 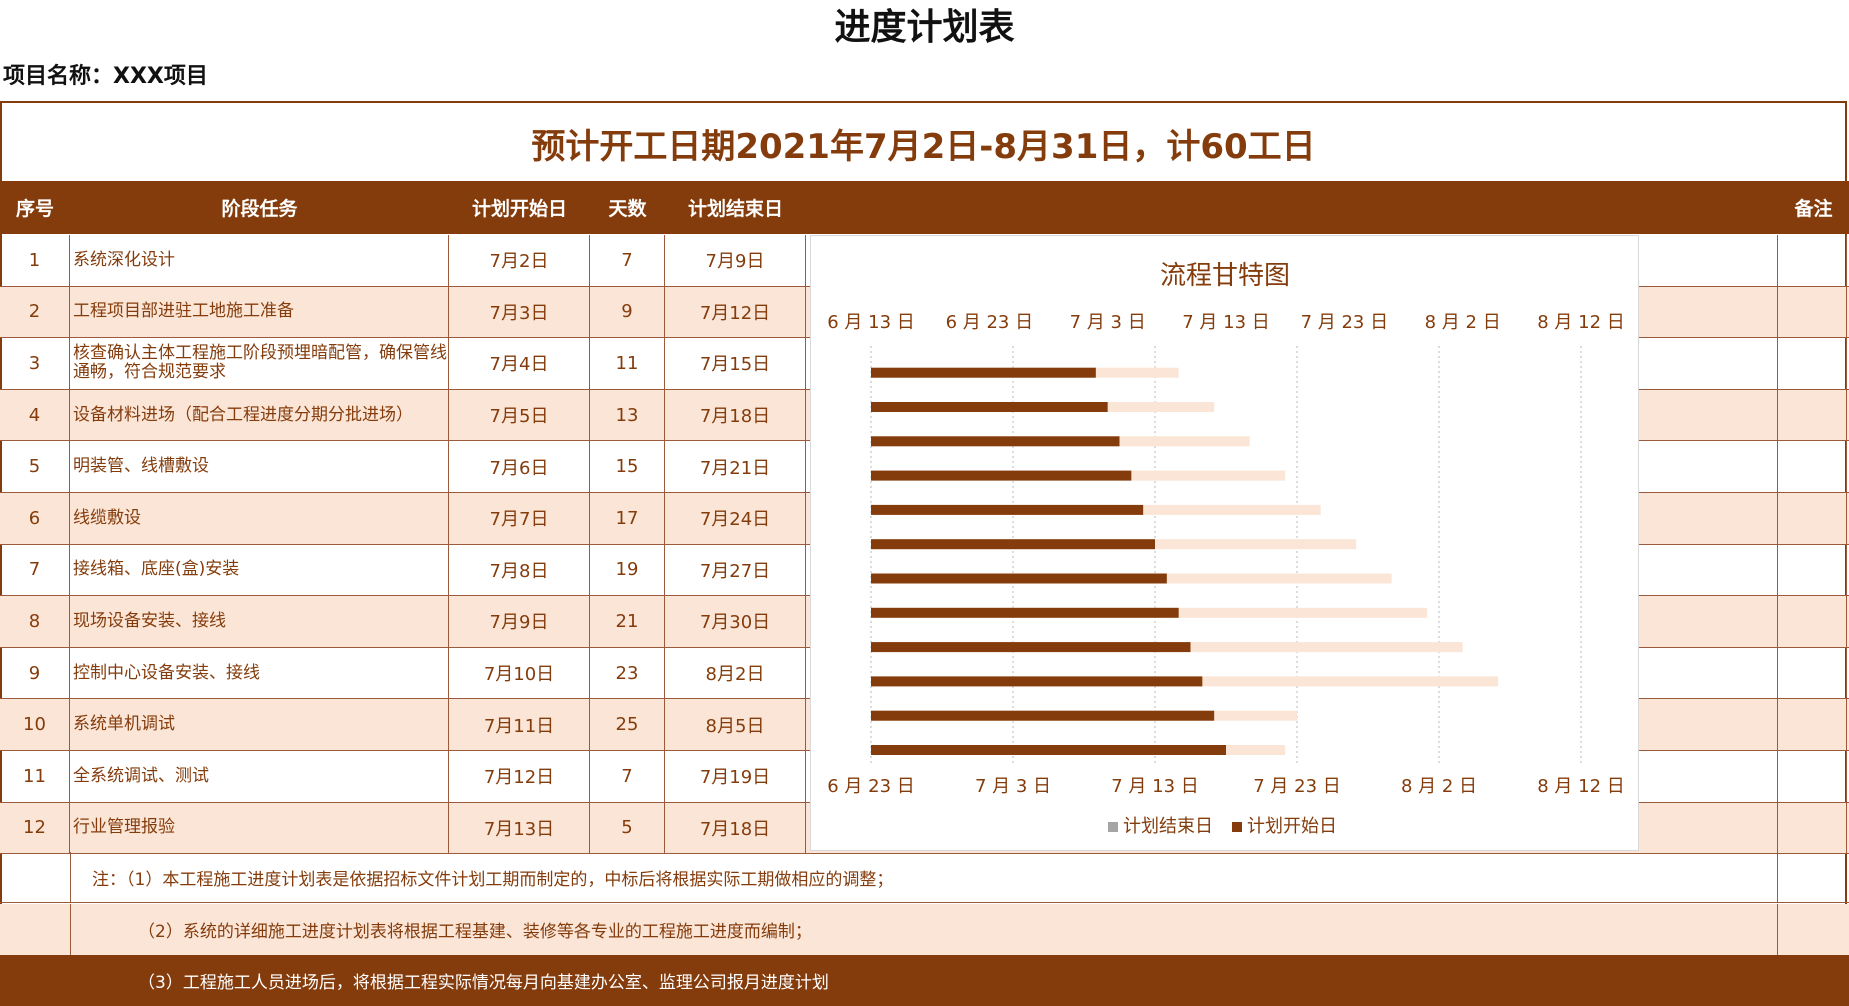 I want to click on row-days-text: 7, so click(x=627, y=260).